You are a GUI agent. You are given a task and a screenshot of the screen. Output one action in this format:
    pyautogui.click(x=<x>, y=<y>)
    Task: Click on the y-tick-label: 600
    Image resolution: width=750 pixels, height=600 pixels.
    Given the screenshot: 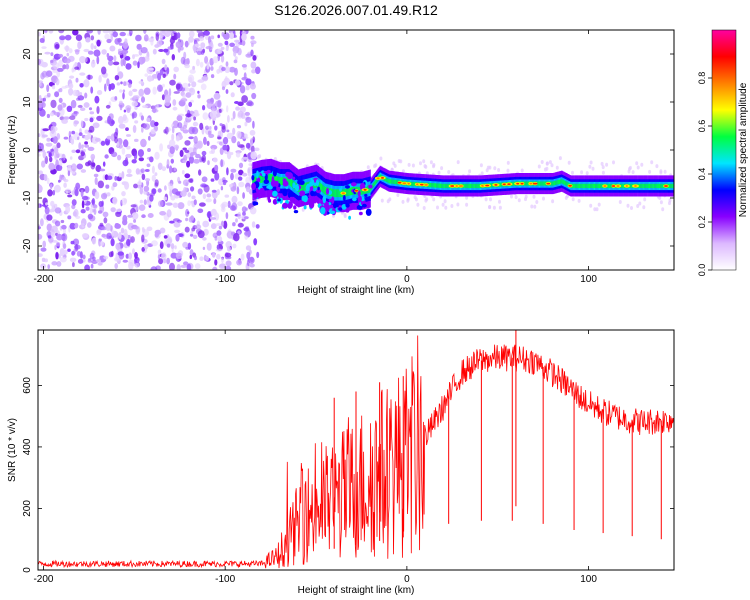 What is the action you would take?
    pyautogui.click(x=27, y=385)
    